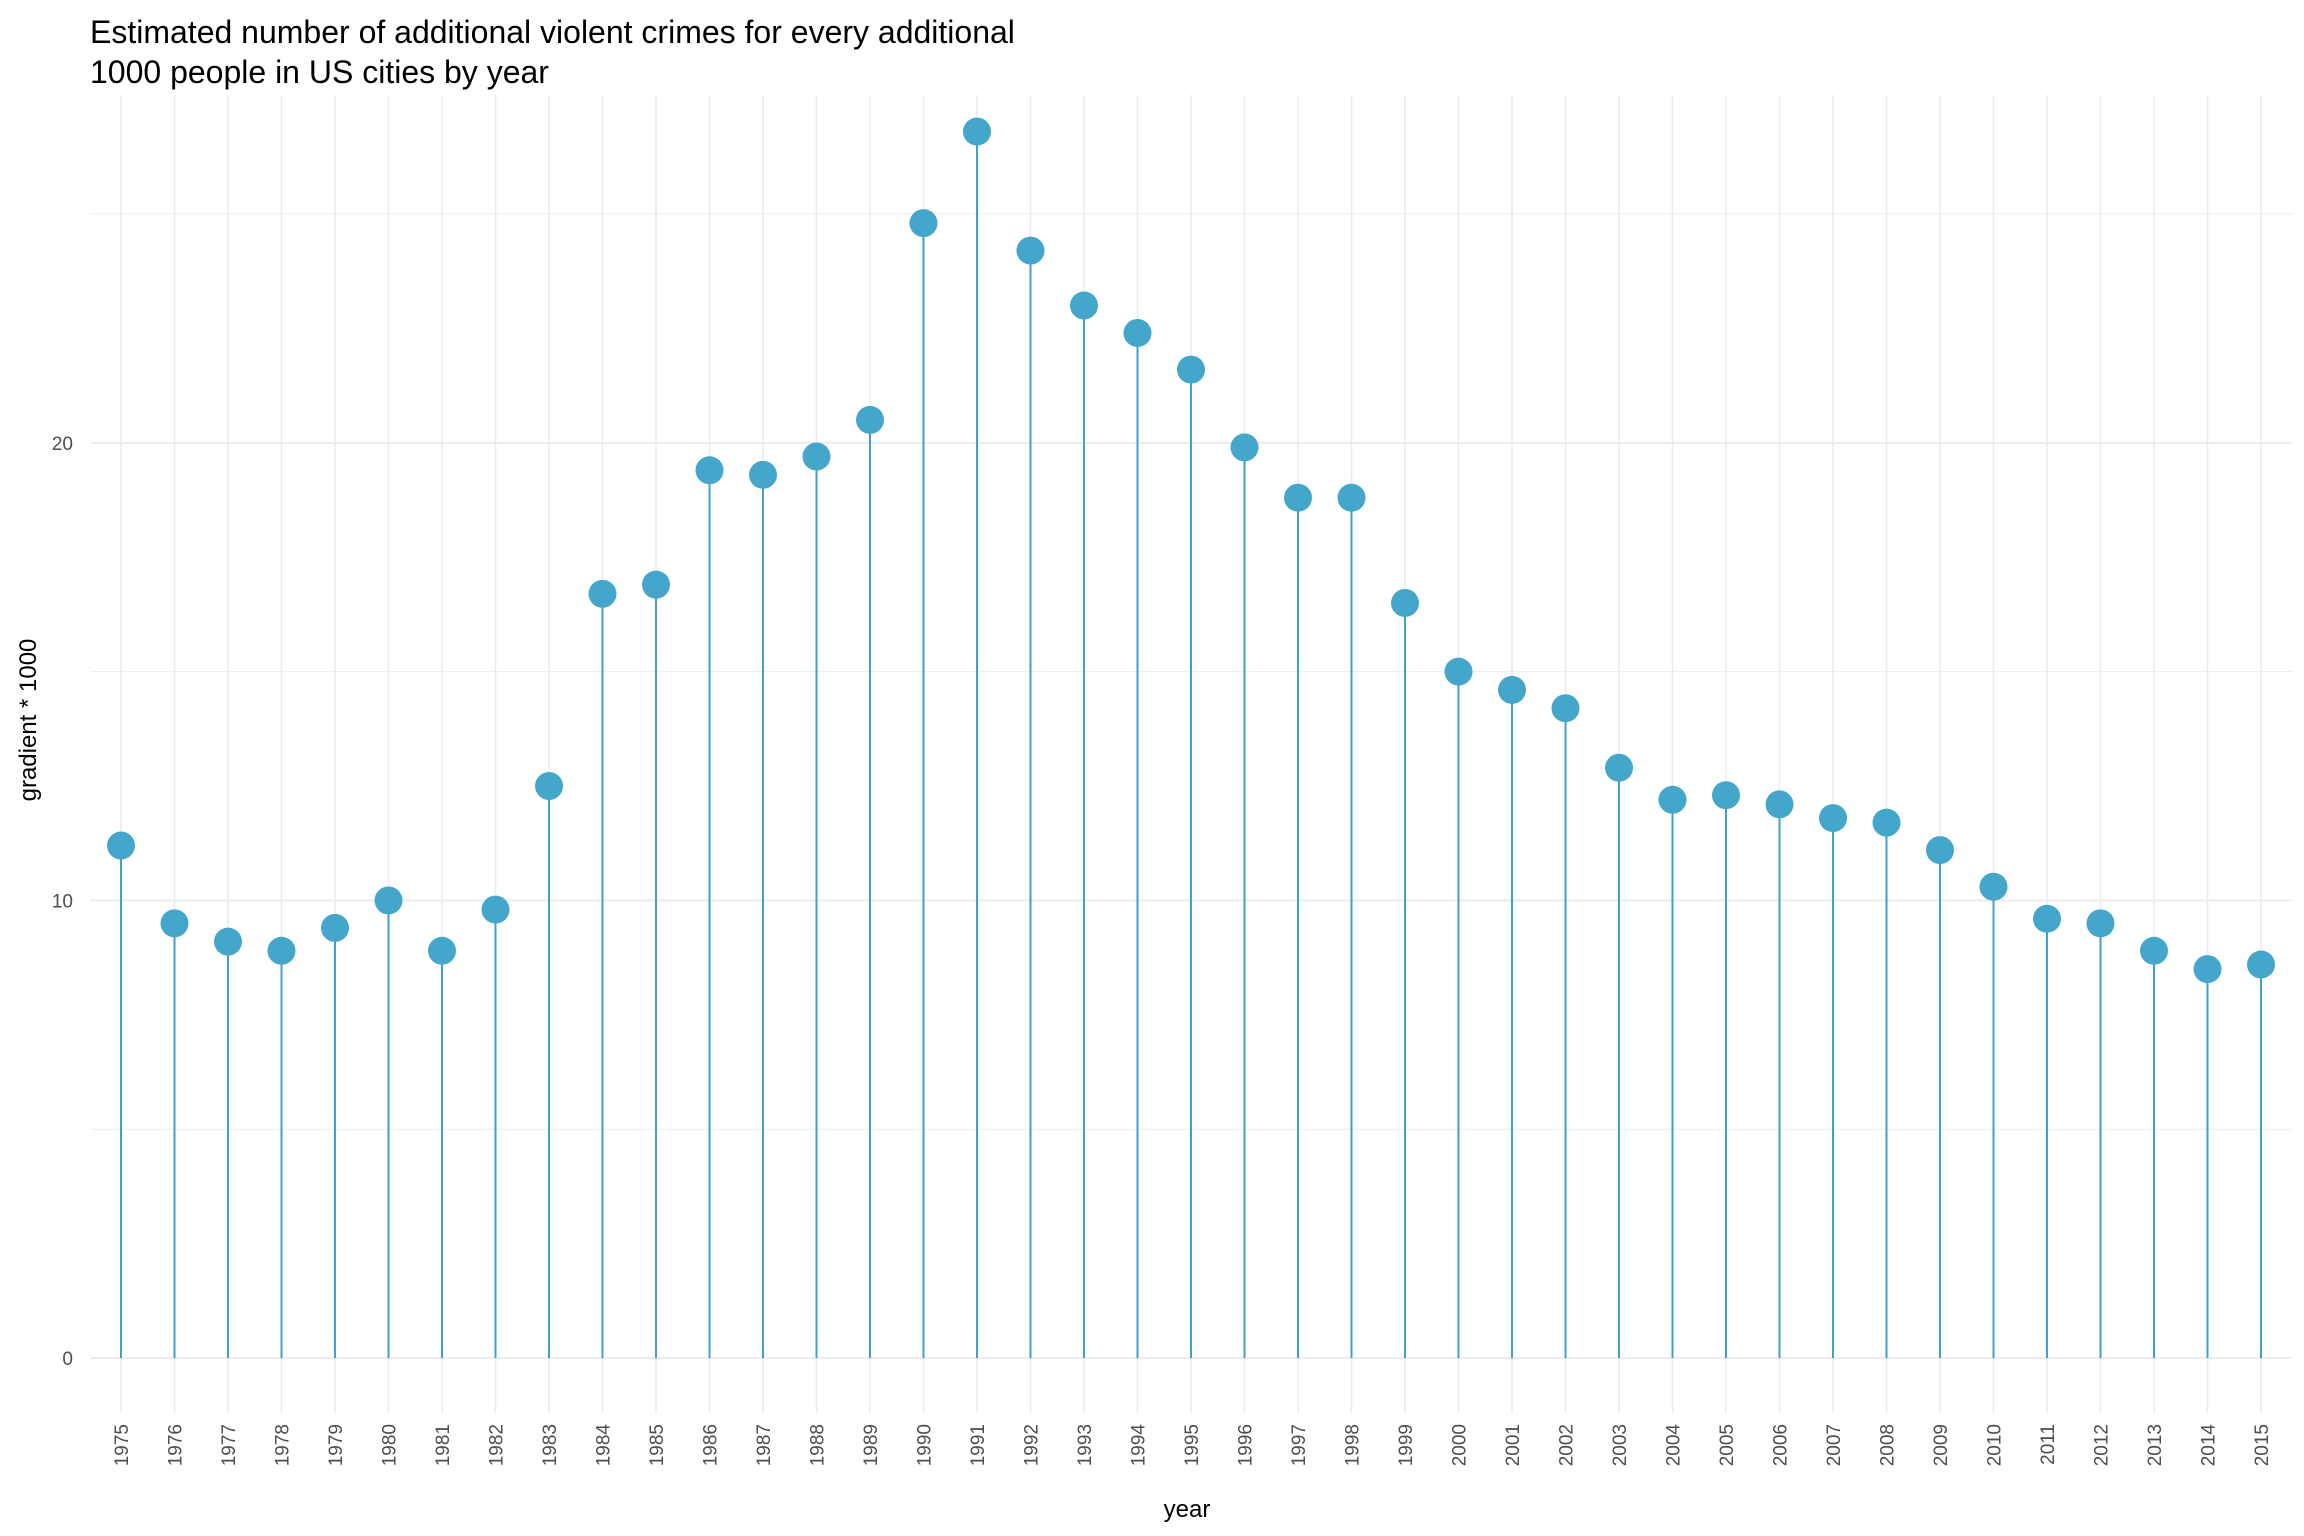  I want to click on x-tick-label-1999: 1999, so click(1406, 1445).